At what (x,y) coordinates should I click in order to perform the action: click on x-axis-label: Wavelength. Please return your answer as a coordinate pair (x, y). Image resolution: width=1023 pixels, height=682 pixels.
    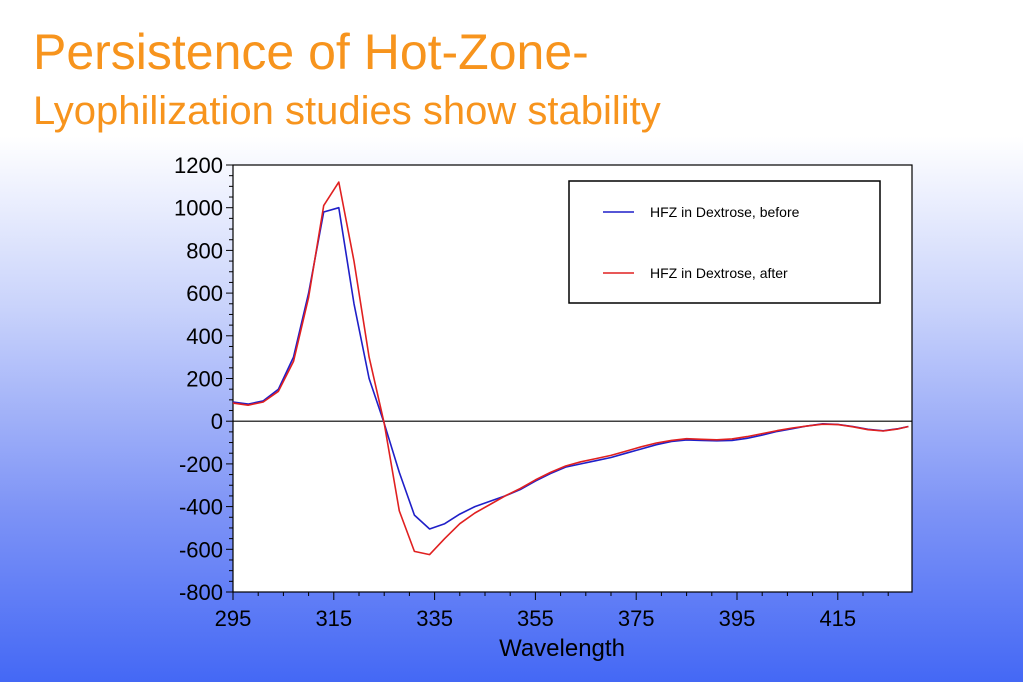
    Looking at the image, I should click on (562, 648).